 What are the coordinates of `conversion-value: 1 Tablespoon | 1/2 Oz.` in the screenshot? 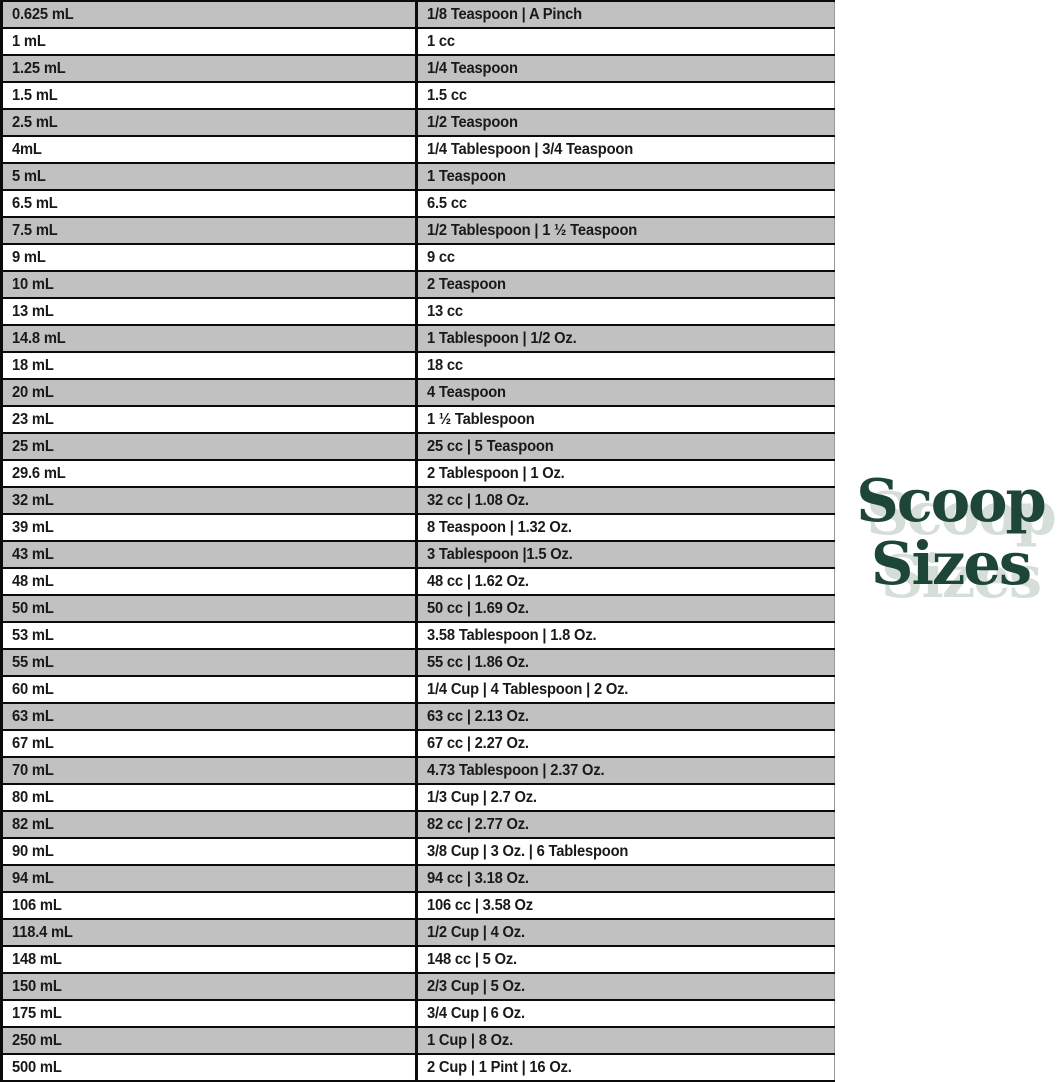 It's located at (502, 338).